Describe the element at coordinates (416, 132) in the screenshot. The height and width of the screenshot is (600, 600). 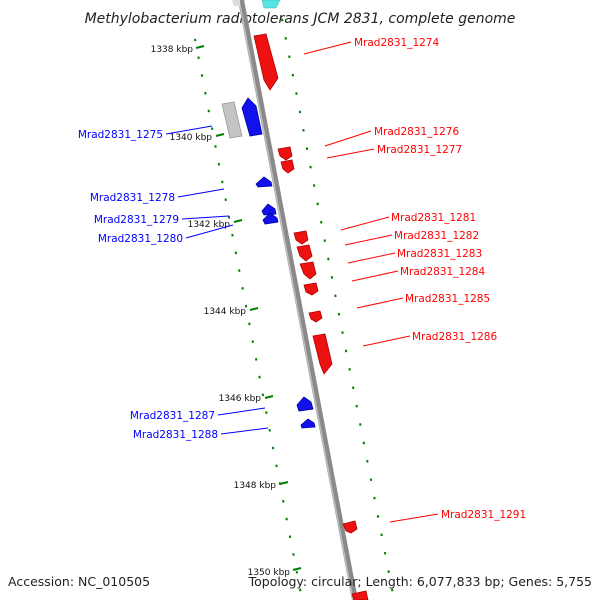
I see `gene-label: Mrad2831_1276` at that location.